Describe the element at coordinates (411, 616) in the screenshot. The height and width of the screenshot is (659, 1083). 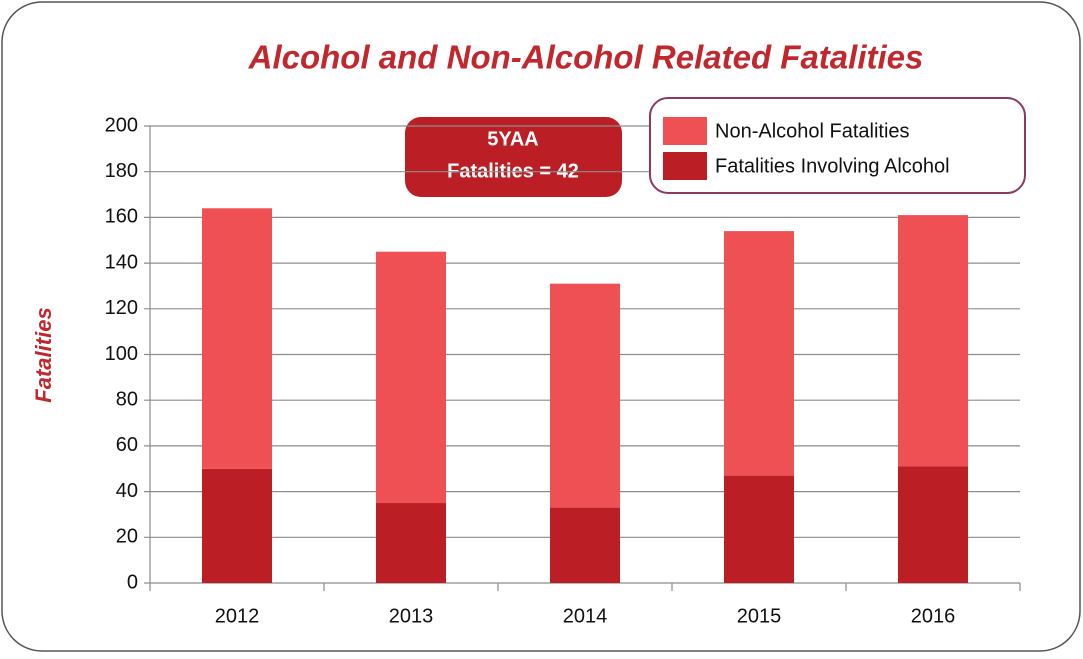
I see `x-tick-label: 2013` at that location.